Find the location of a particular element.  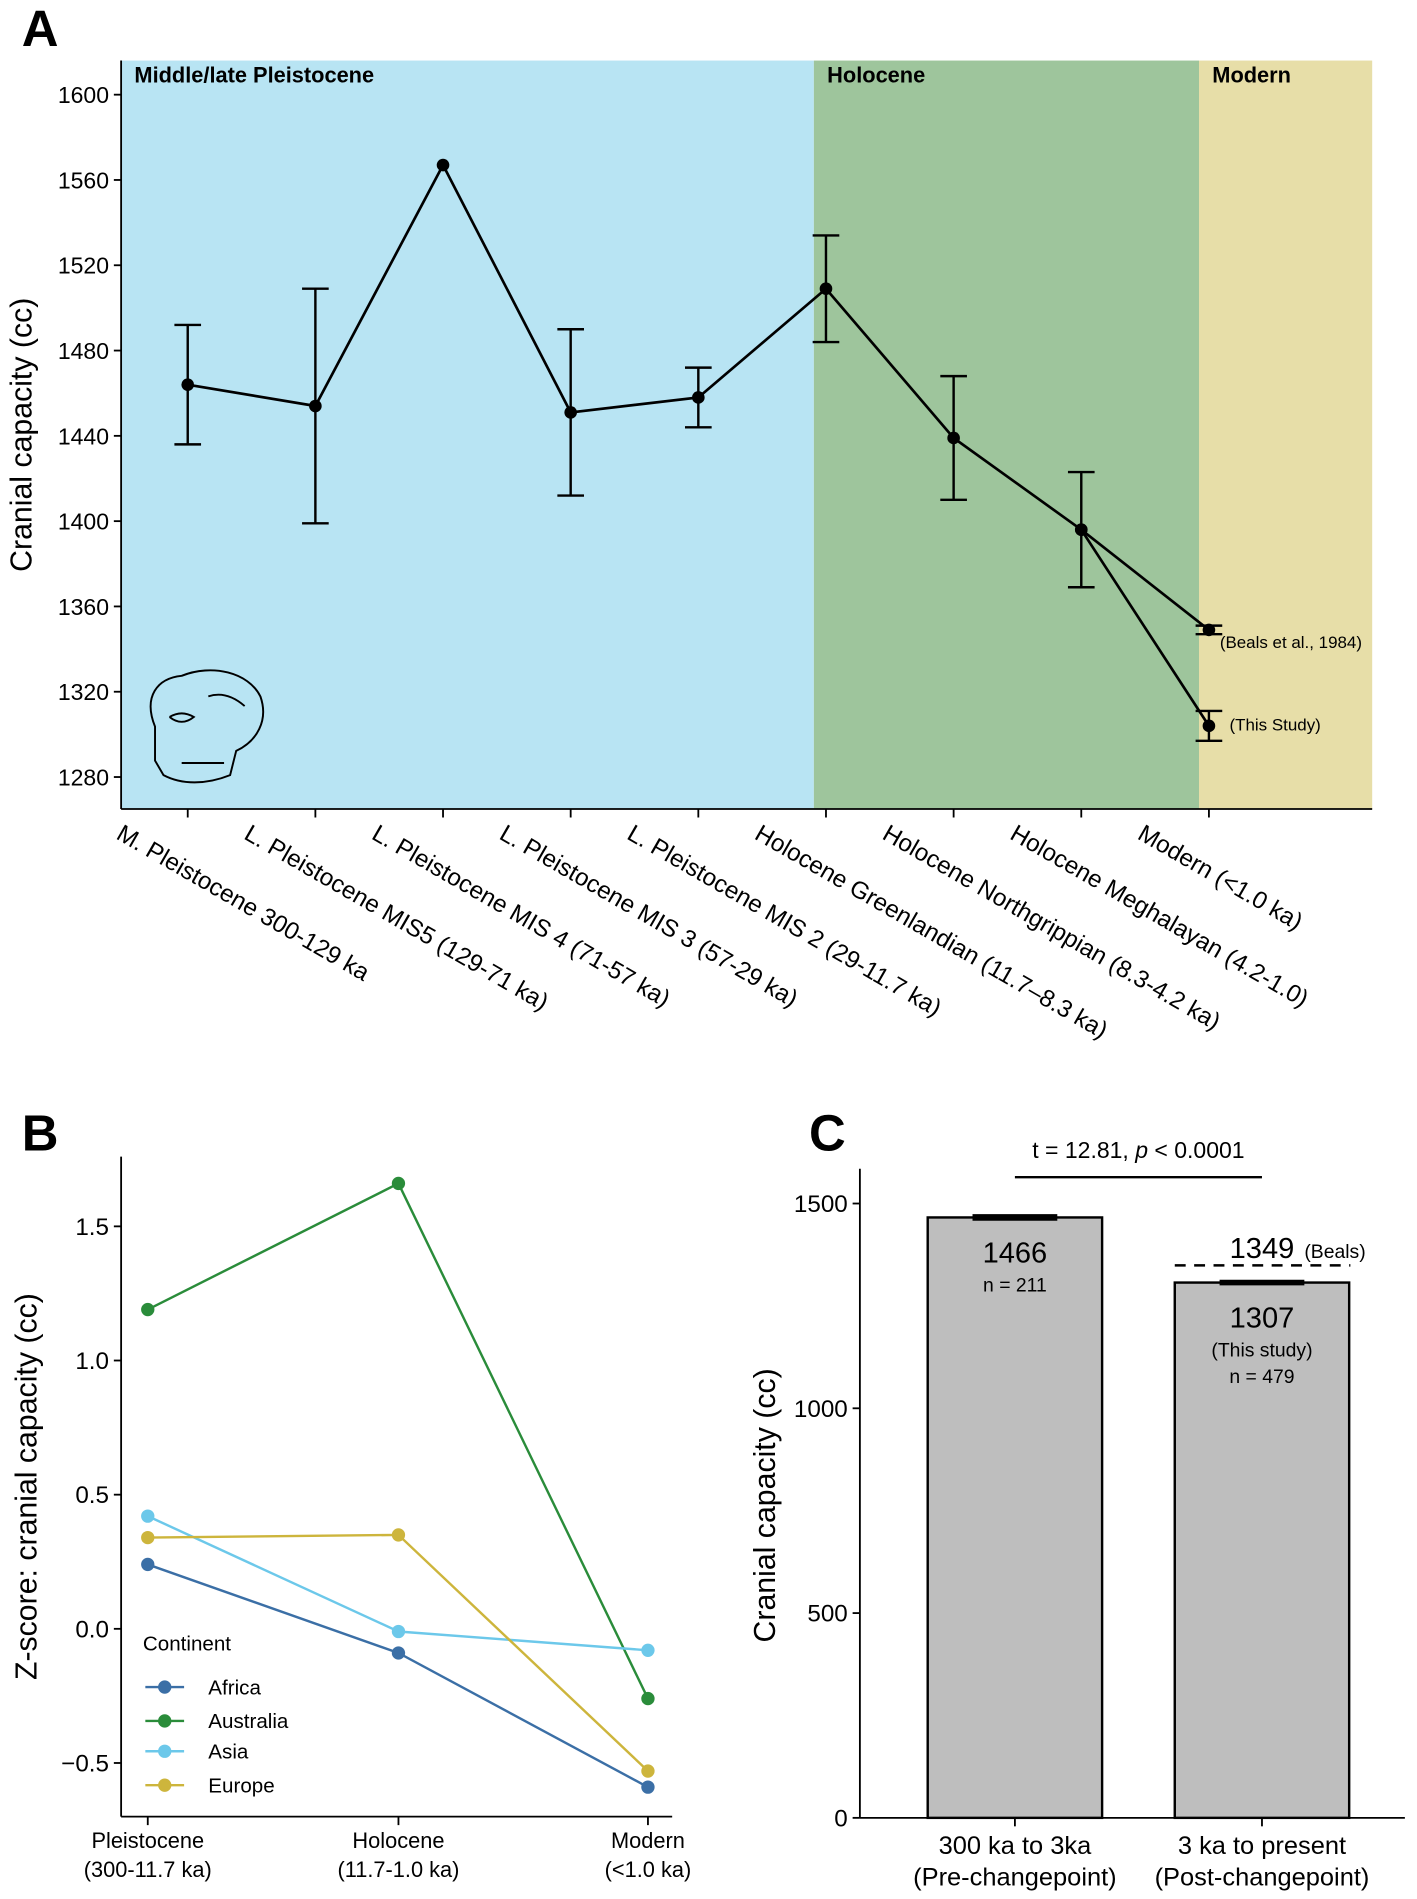

legend-label: Australia is located at coordinates (248, 1721).